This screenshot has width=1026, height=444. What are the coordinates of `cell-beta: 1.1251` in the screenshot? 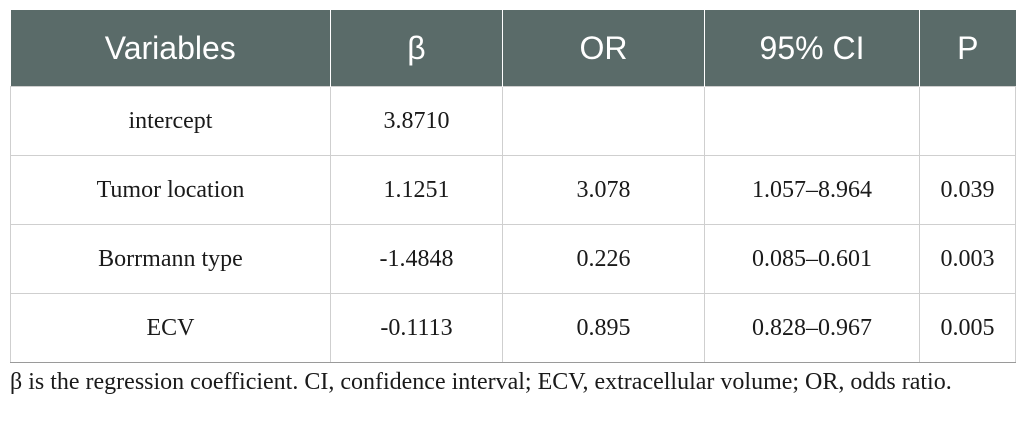 It's located at (416, 190).